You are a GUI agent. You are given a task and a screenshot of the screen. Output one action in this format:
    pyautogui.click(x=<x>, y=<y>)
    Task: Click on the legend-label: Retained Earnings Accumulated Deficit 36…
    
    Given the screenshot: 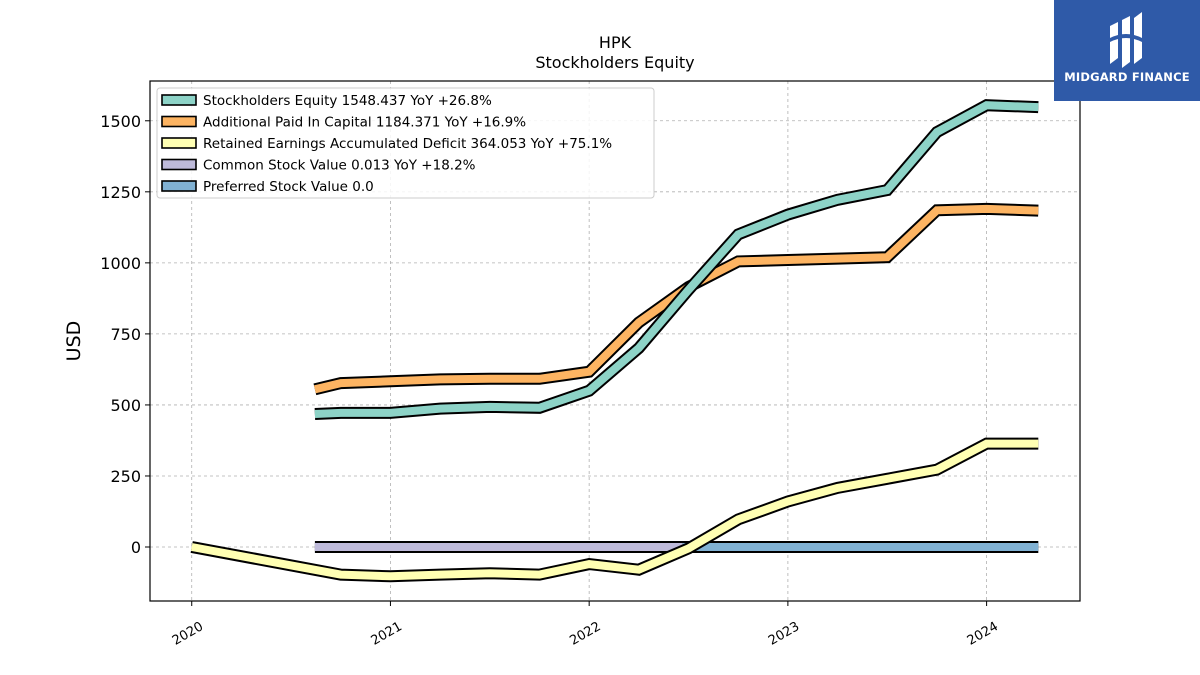 What is the action you would take?
    pyautogui.click(x=407, y=144)
    